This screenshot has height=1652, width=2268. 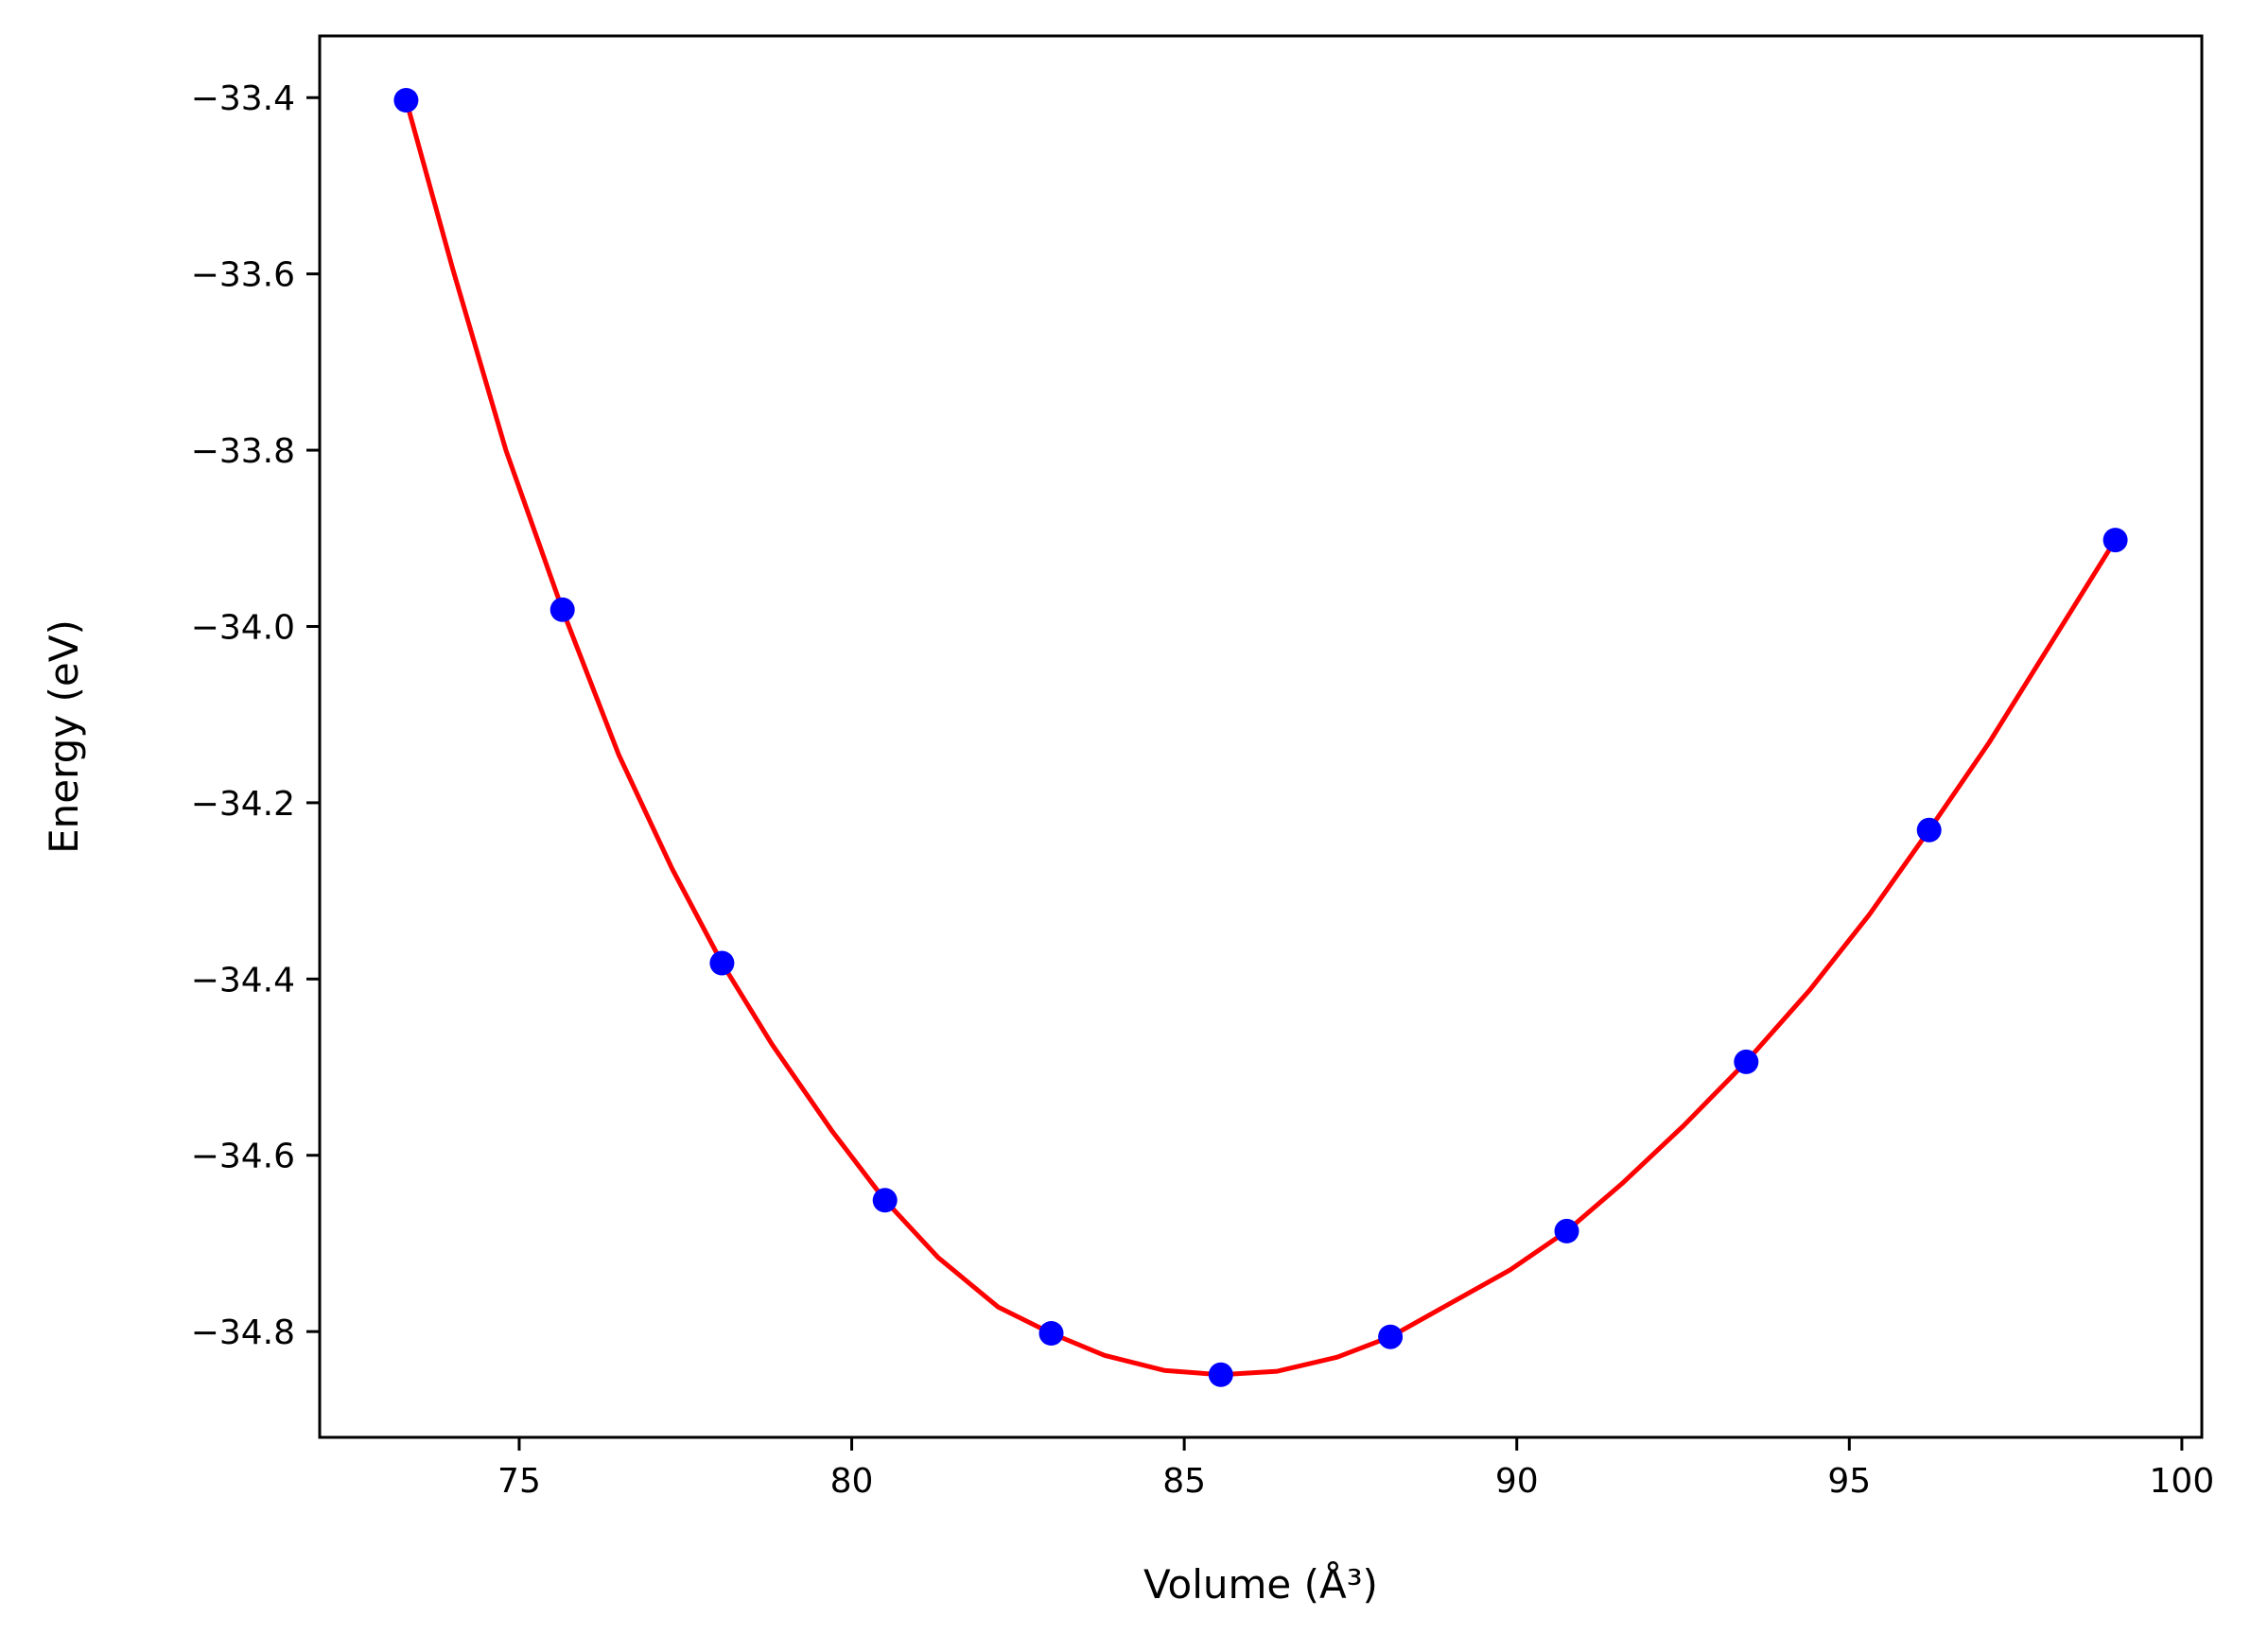 What do you see at coordinates (1260, 1584) in the screenshot?
I see `x-axis-label: Volume (Å³)` at bounding box center [1260, 1584].